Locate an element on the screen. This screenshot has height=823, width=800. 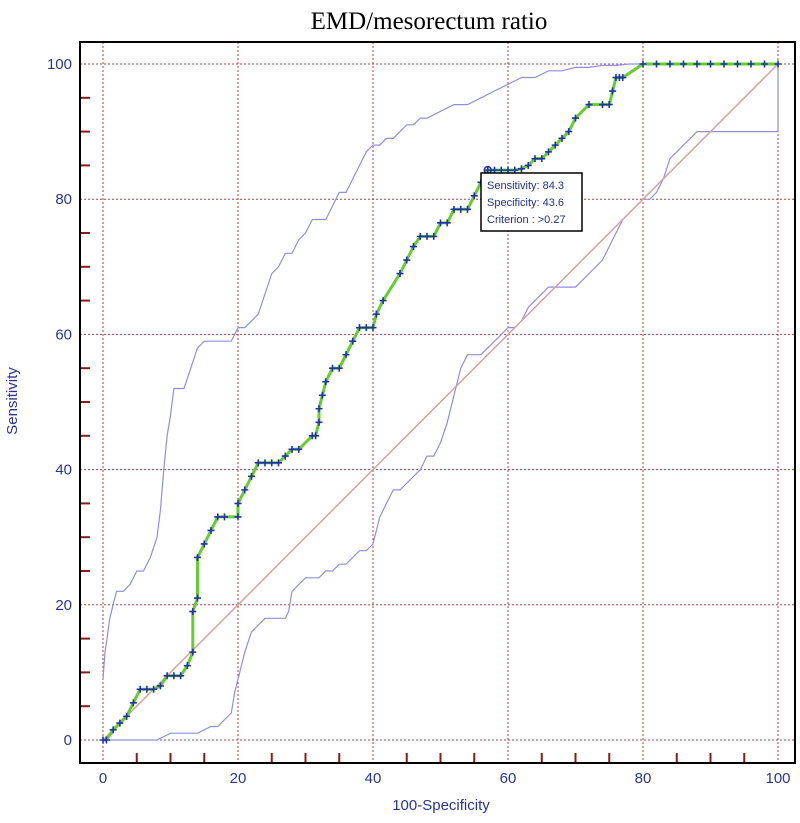
x-tick-label: 40 is located at coordinates (373, 778).